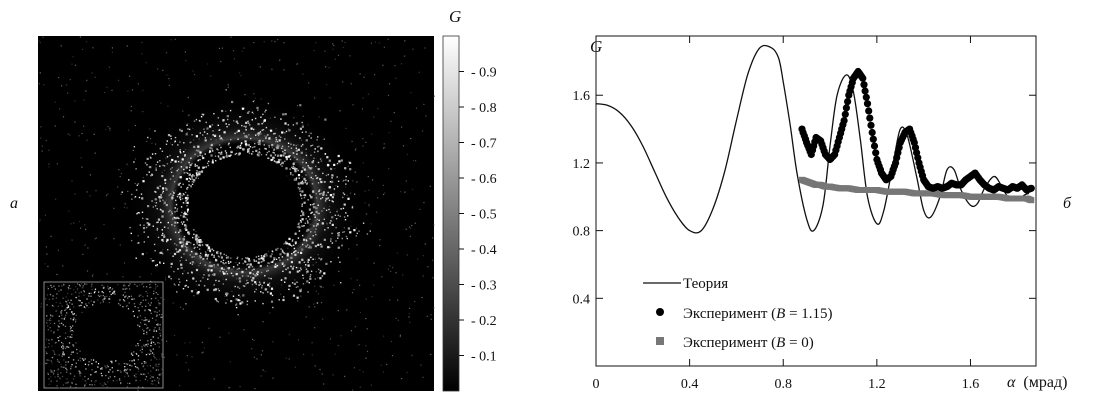 This screenshot has height=396, width=1094. I want to click on colorbar-tick-label: - 0.5, so click(484, 215).